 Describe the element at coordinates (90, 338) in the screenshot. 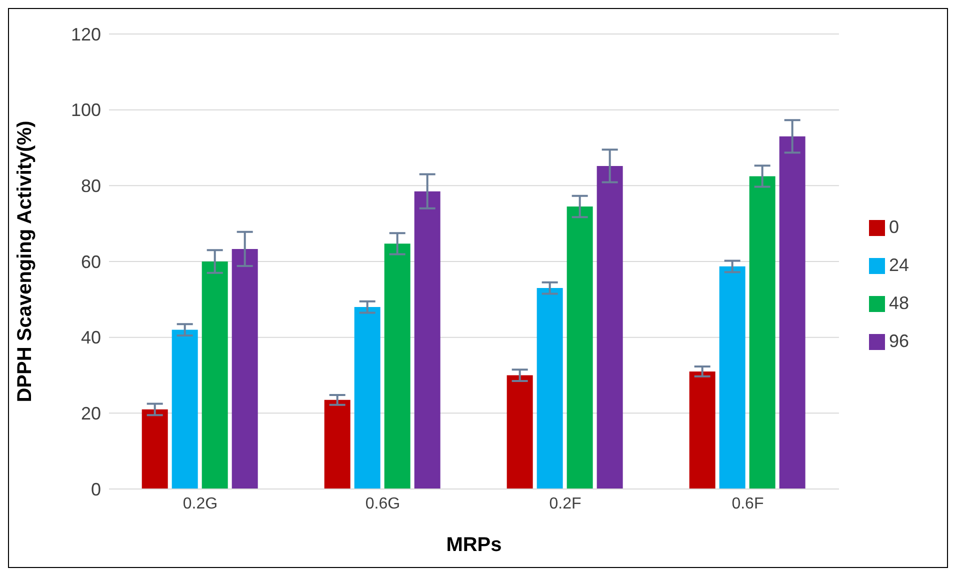

I see `y-tick-label: 40` at that location.